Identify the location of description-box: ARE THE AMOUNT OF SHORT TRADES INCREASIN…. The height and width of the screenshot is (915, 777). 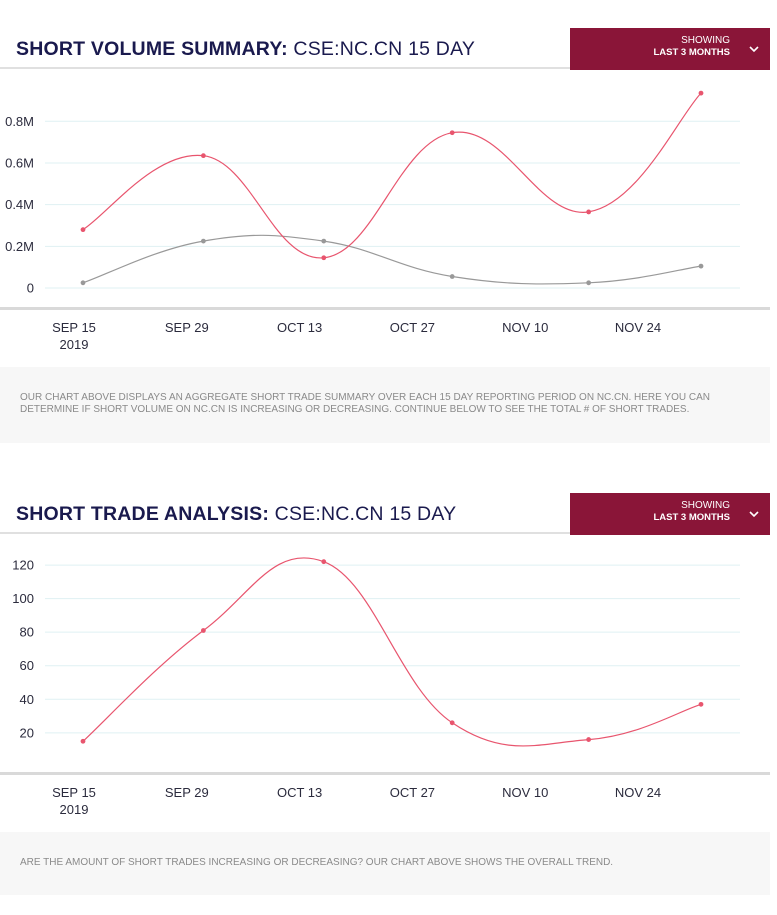
(385, 863).